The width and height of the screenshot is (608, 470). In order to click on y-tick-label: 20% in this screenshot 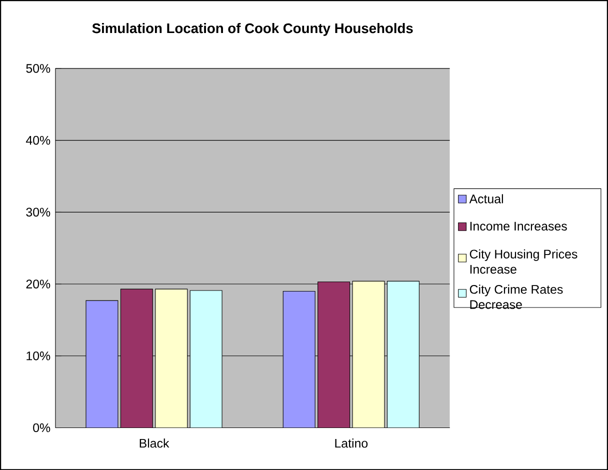, I will do `click(38, 284)`.